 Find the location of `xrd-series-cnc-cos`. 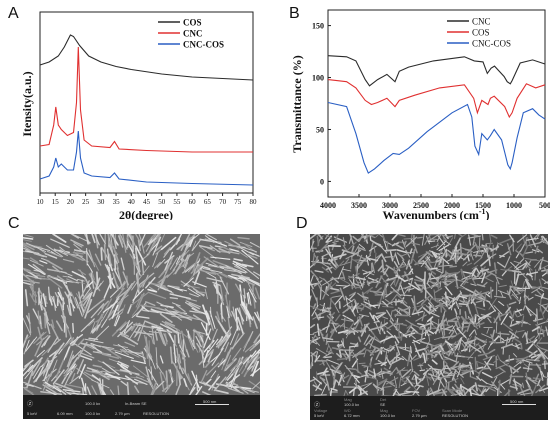

xrd-series-cnc-cos is located at coordinates (146, 158).